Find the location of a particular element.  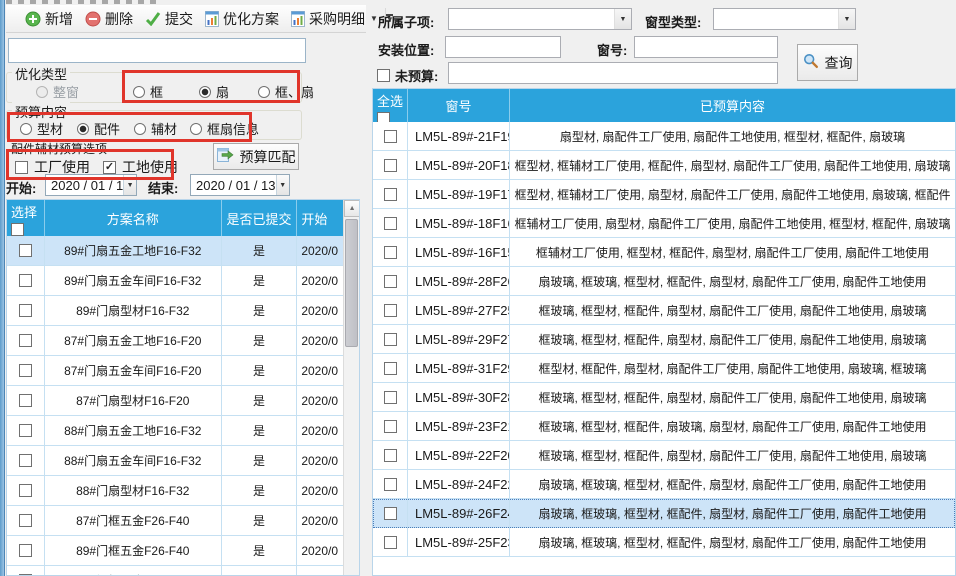

select-header-label: 选择 is located at coordinates (24, 212).